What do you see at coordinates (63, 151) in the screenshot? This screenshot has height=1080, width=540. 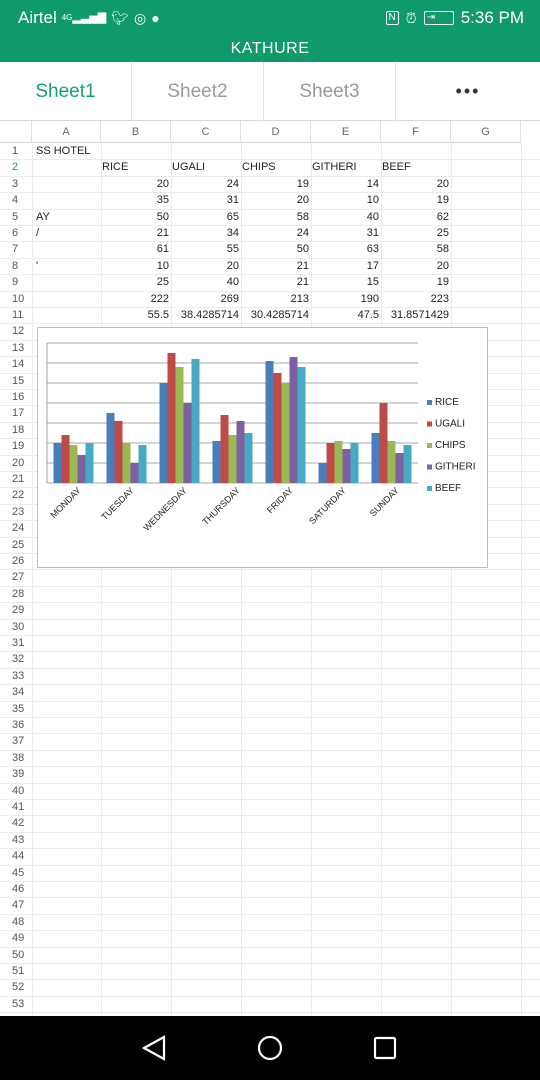 I see `cell-a1: SS HOTEL` at bounding box center [63, 151].